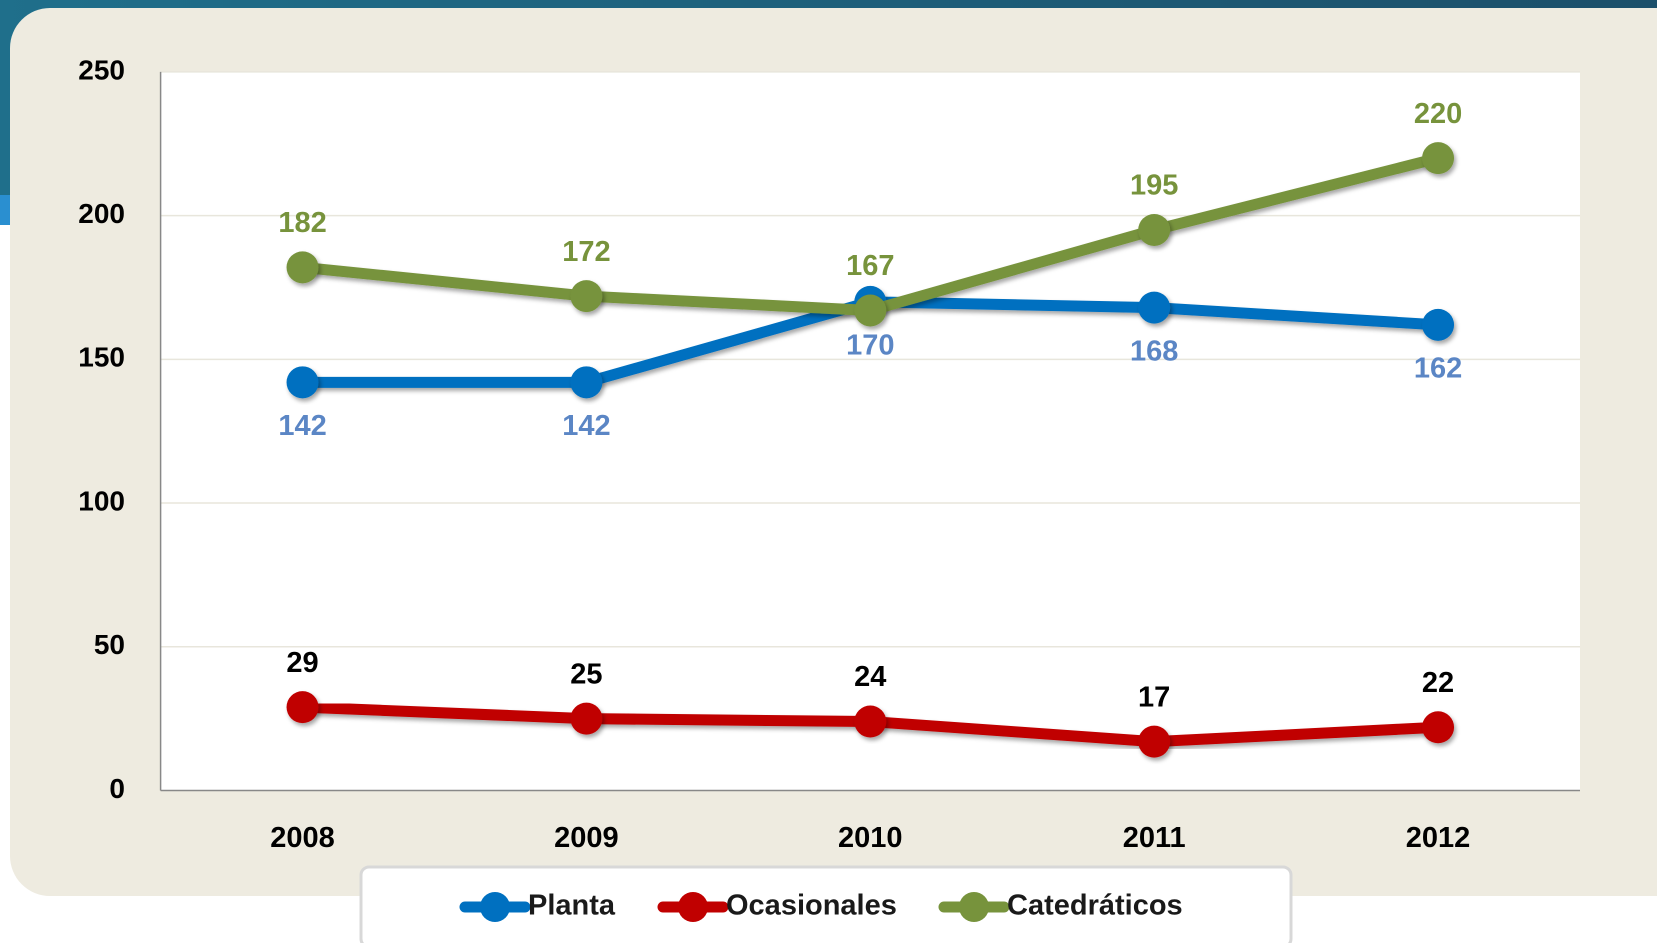  What do you see at coordinates (1095, 906) in the screenshot?
I see `legend-label: Catedráticos` at bounding box center [1095, 906].